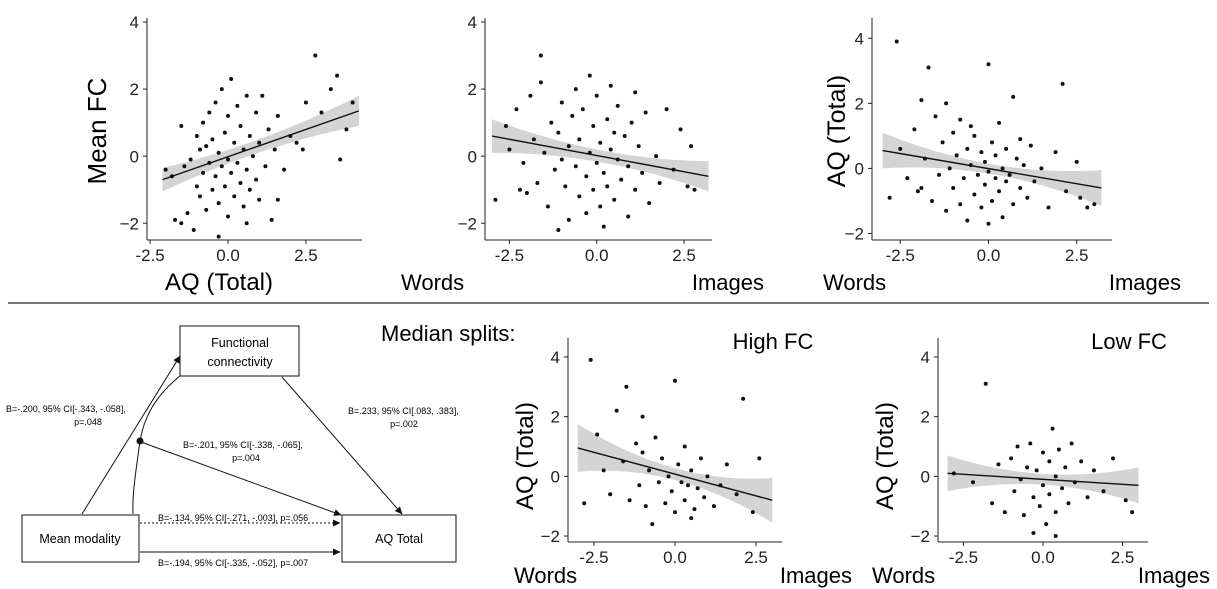  Describe the element at coordinates (555, 476) in the screenshot. I see `y-tick-label: 0` at that location.